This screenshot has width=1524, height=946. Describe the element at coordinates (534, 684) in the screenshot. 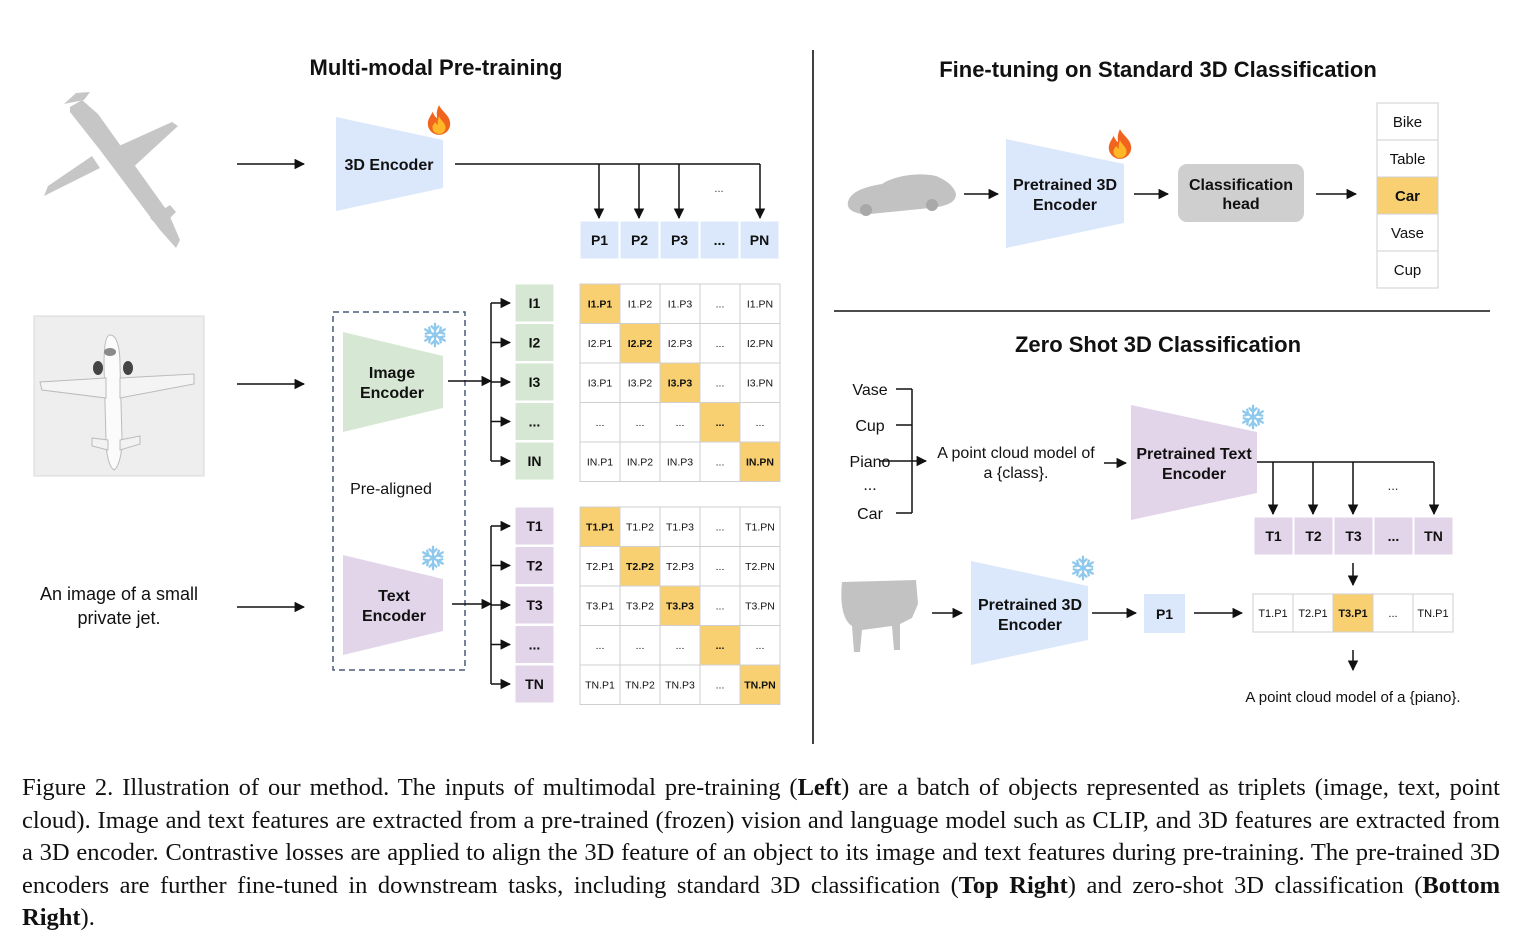

I see `svg-text: TN` at that location.